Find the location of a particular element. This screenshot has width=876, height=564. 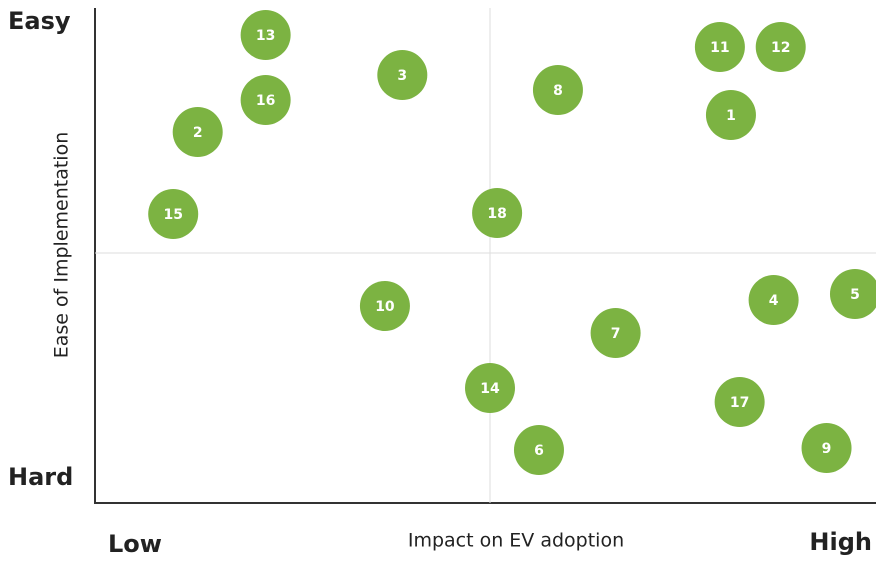

point-label: 8 is located at coordinates (558, 91).